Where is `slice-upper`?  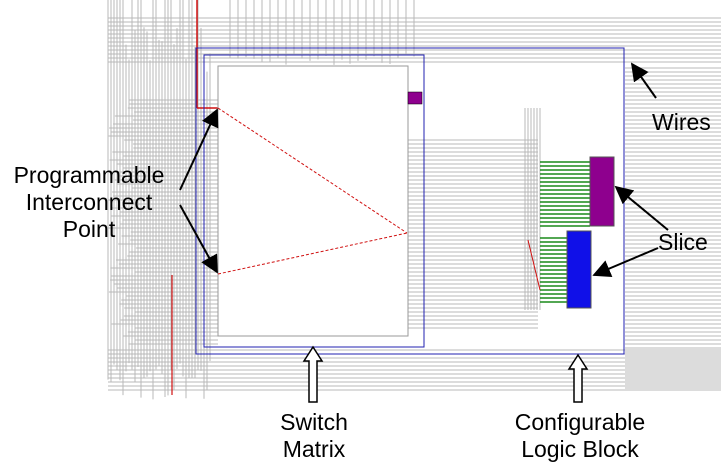 slice-upper is located at coordinates (602, 191).